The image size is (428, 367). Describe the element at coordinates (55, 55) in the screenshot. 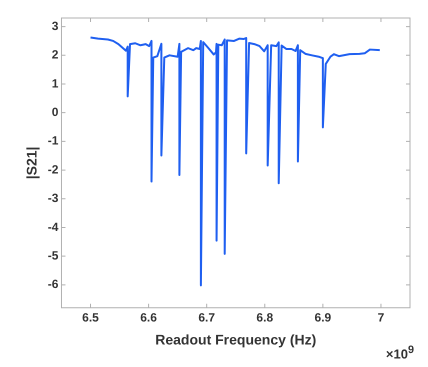

I see `y-tick-label: 2` at that location.